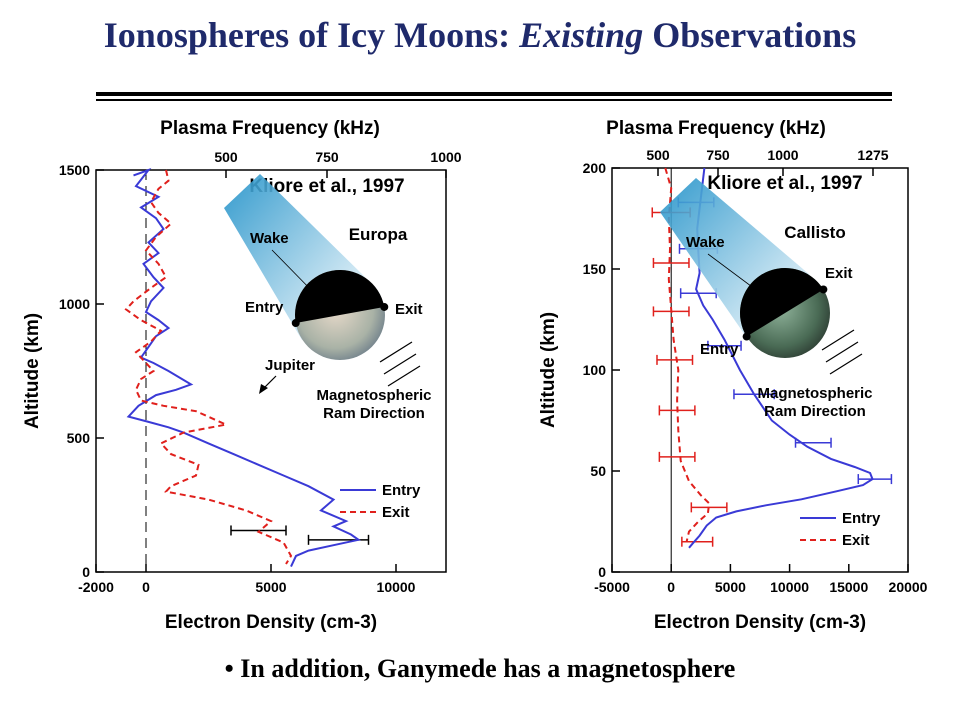 This screenshot has height=720, width=960. I want to click on jupiter-label: Jupiter, so click(290, 365).